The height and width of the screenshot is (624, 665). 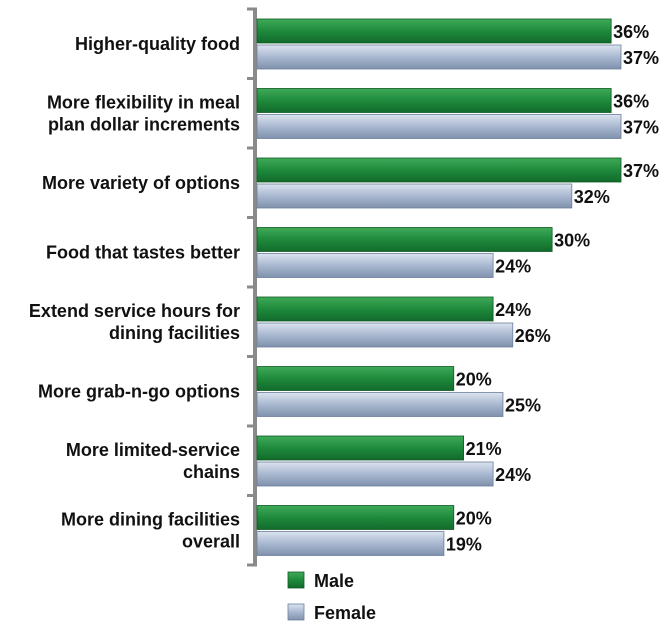 I want to click on category-label: More limited-service, so click(x=153, y=450).